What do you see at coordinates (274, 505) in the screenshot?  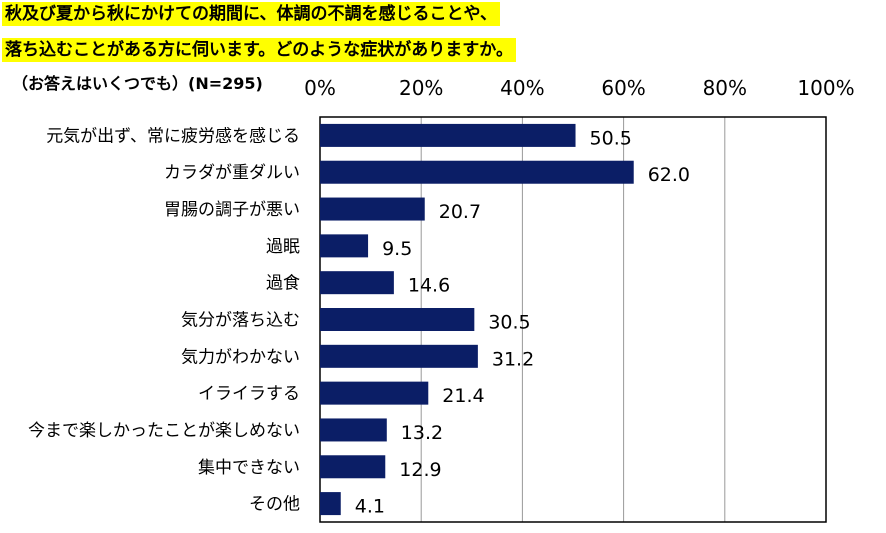 I see `category-label: その他` at bounding box center [274, 505].